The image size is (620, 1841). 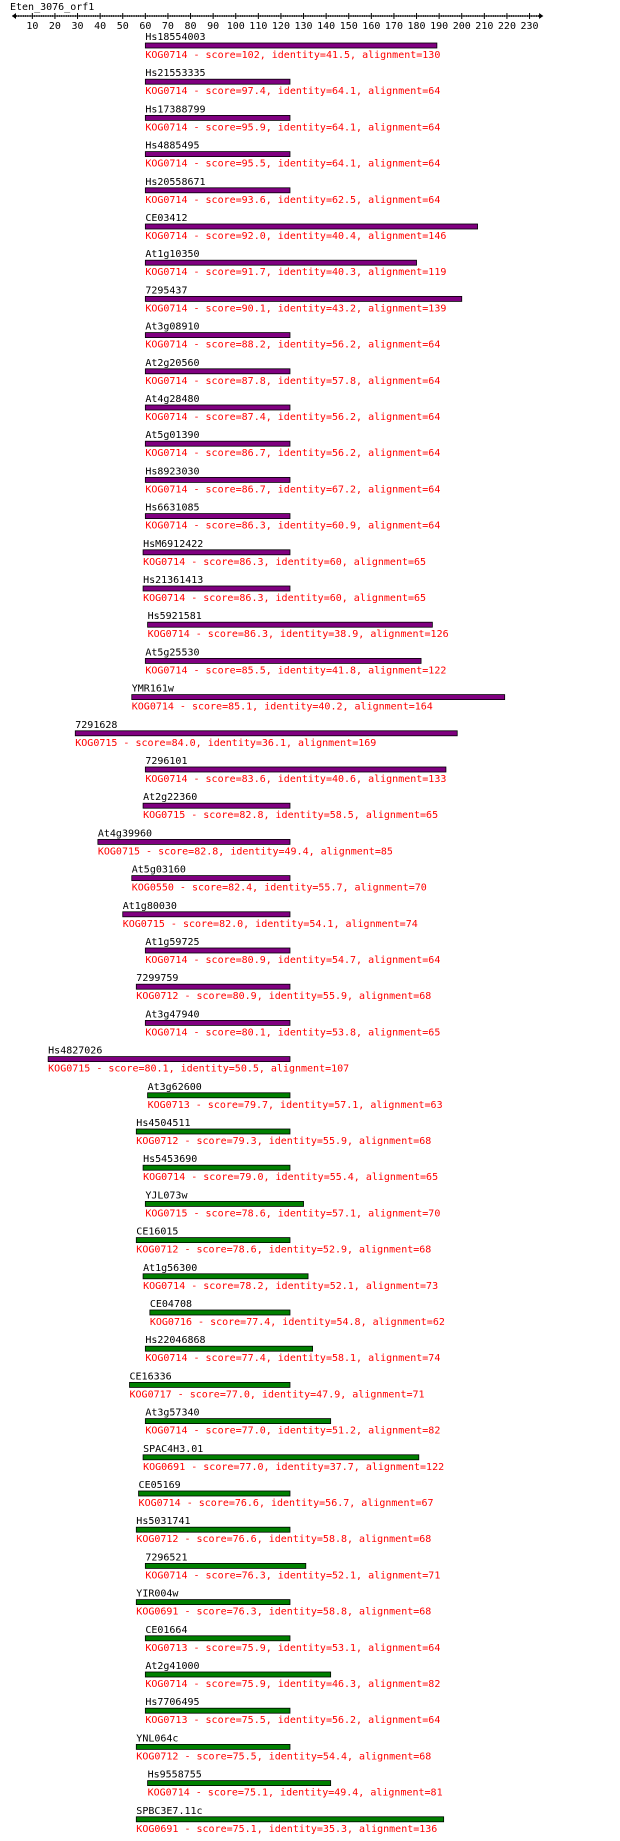 I want to click on hit-name: Hs5031741, so click(x=163, y=1521).